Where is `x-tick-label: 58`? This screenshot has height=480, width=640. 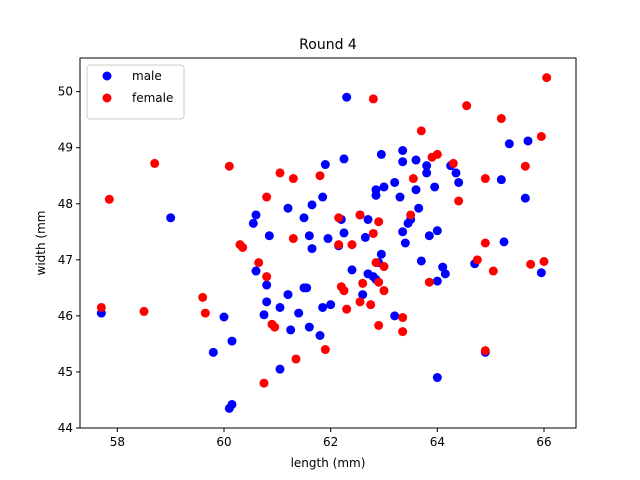 x-tick-label: 58 is located at coordinates (117, 442).